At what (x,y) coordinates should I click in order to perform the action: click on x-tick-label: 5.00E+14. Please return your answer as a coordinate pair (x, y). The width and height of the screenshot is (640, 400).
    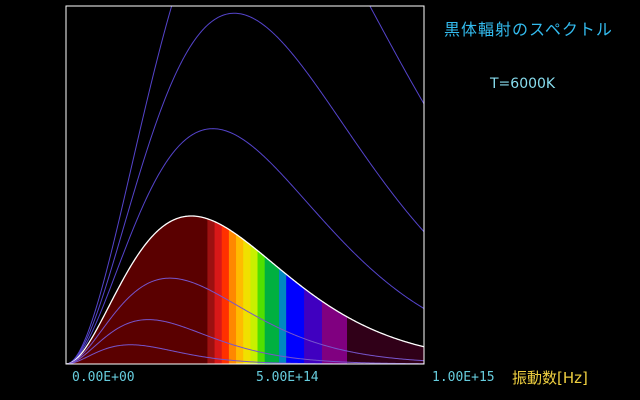
    Looking at the image, I should click on (287, 377).